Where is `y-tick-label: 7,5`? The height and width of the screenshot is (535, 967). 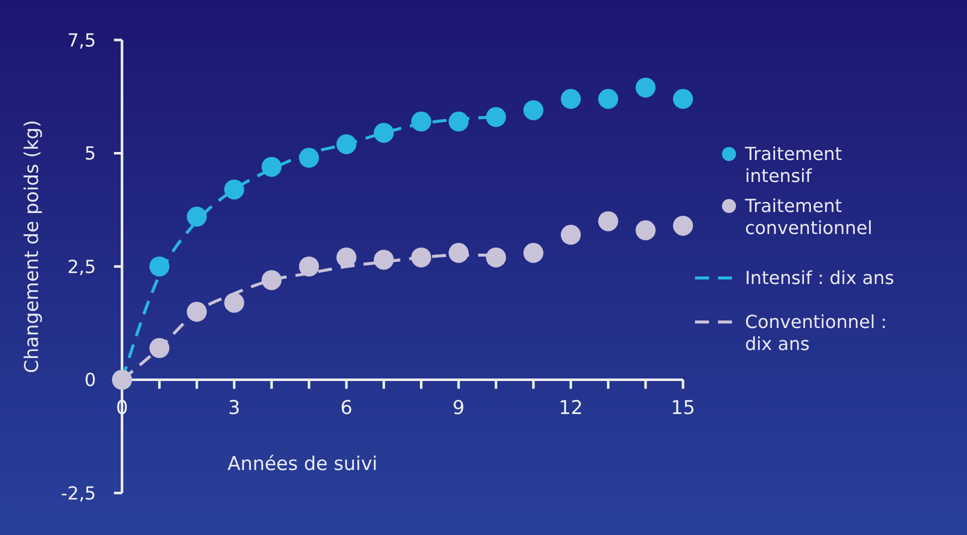
y-tick-label: 7,5 is located at coordinates (81, 41).